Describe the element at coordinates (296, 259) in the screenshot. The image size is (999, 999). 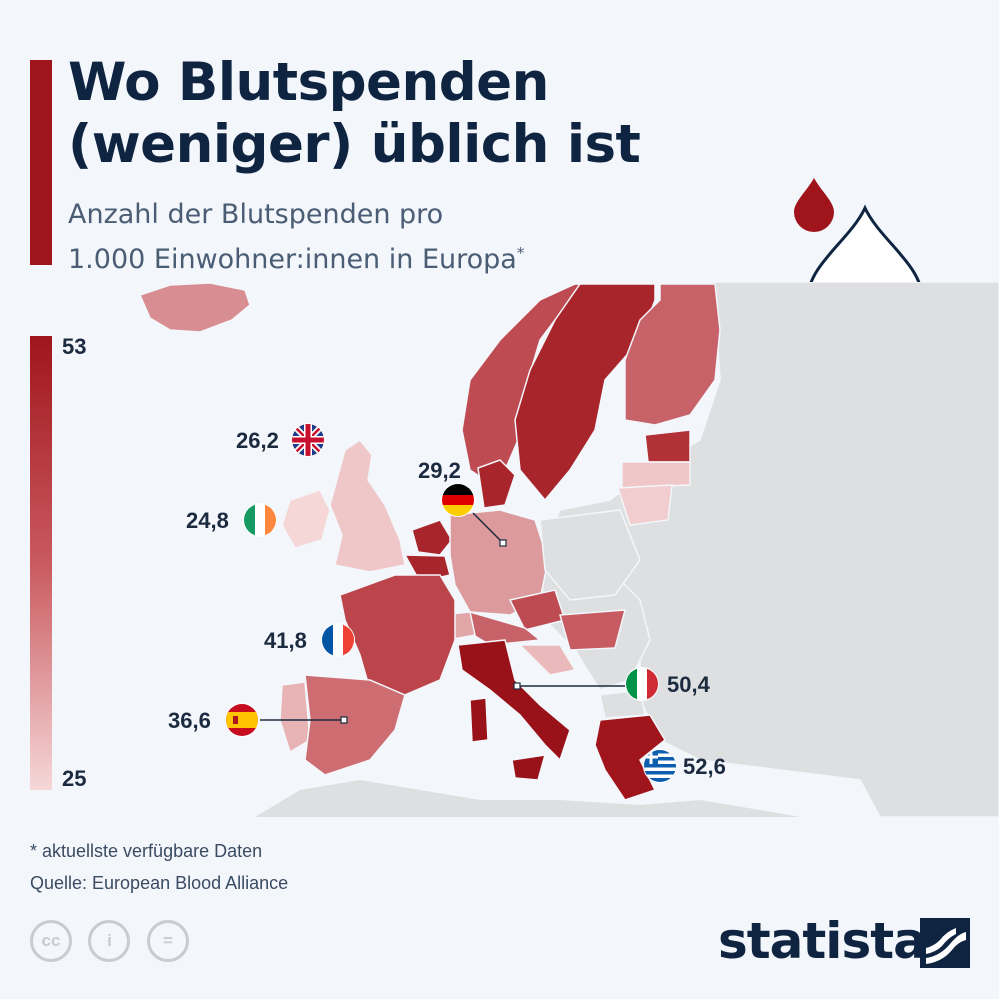
I see `subtitle-line-2: 1.000 Einwohner:innen in Europa*` at that location.